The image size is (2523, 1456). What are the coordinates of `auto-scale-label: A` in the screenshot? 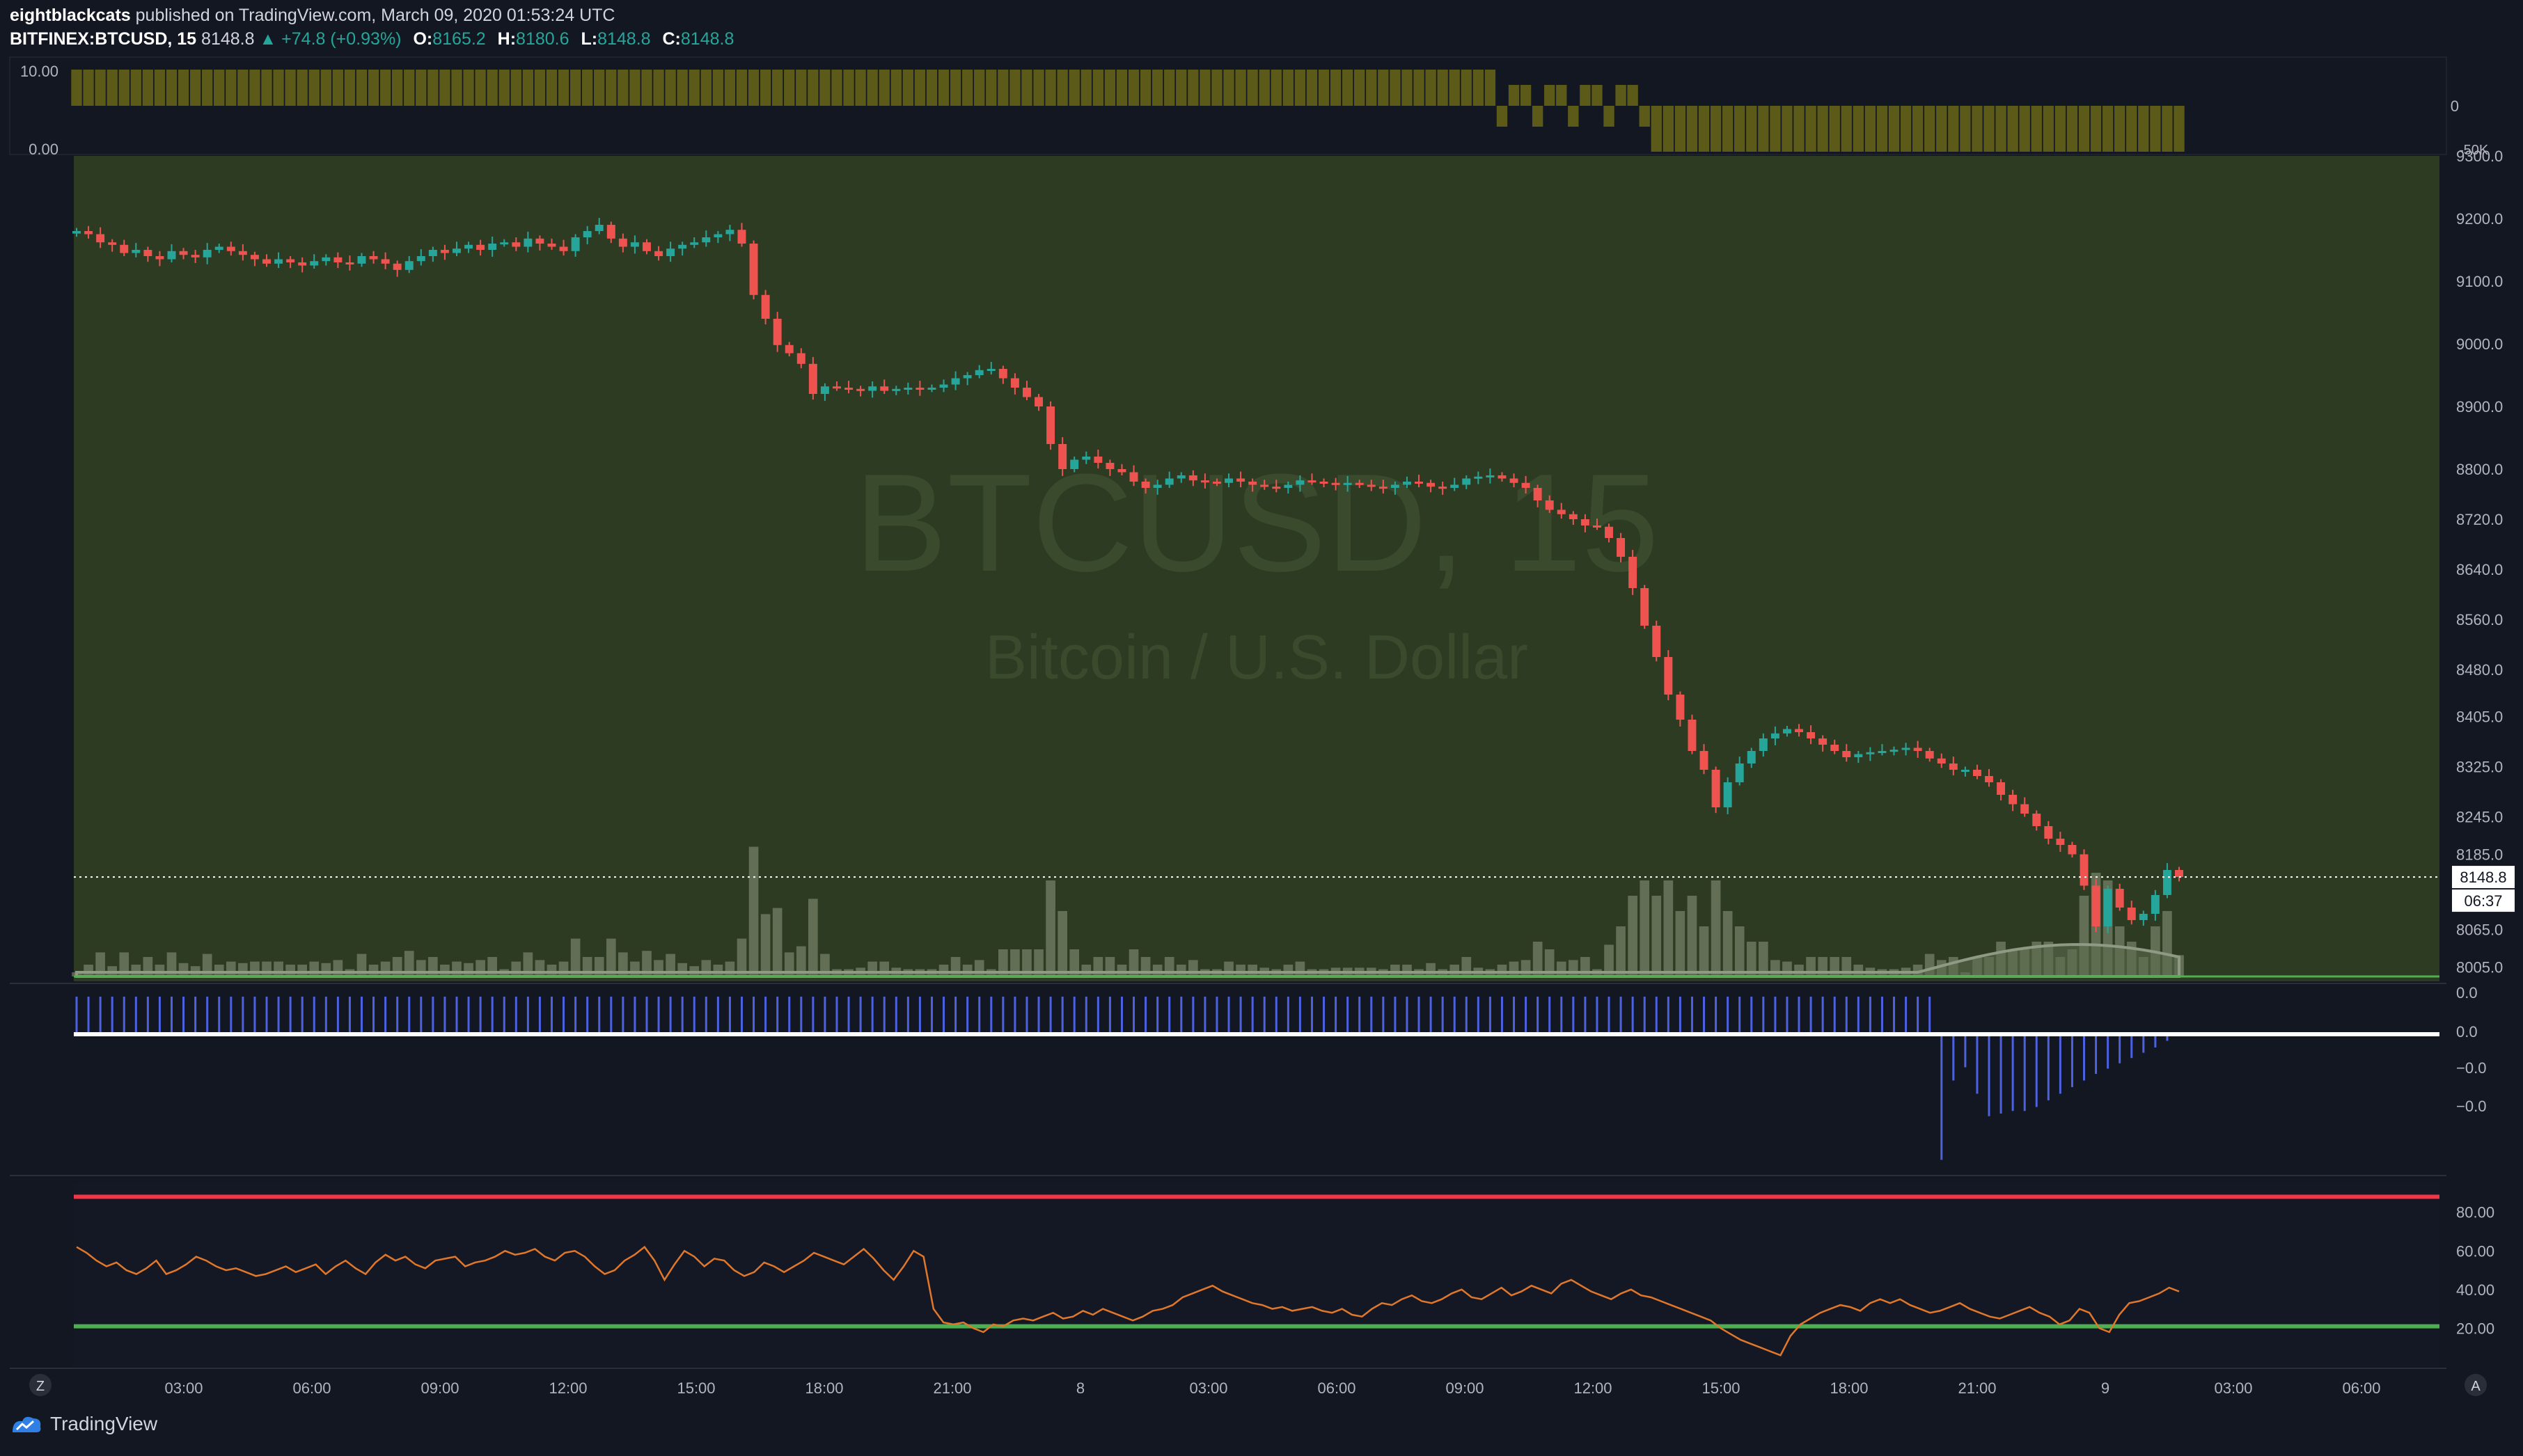 It's located at (2476, 1386).